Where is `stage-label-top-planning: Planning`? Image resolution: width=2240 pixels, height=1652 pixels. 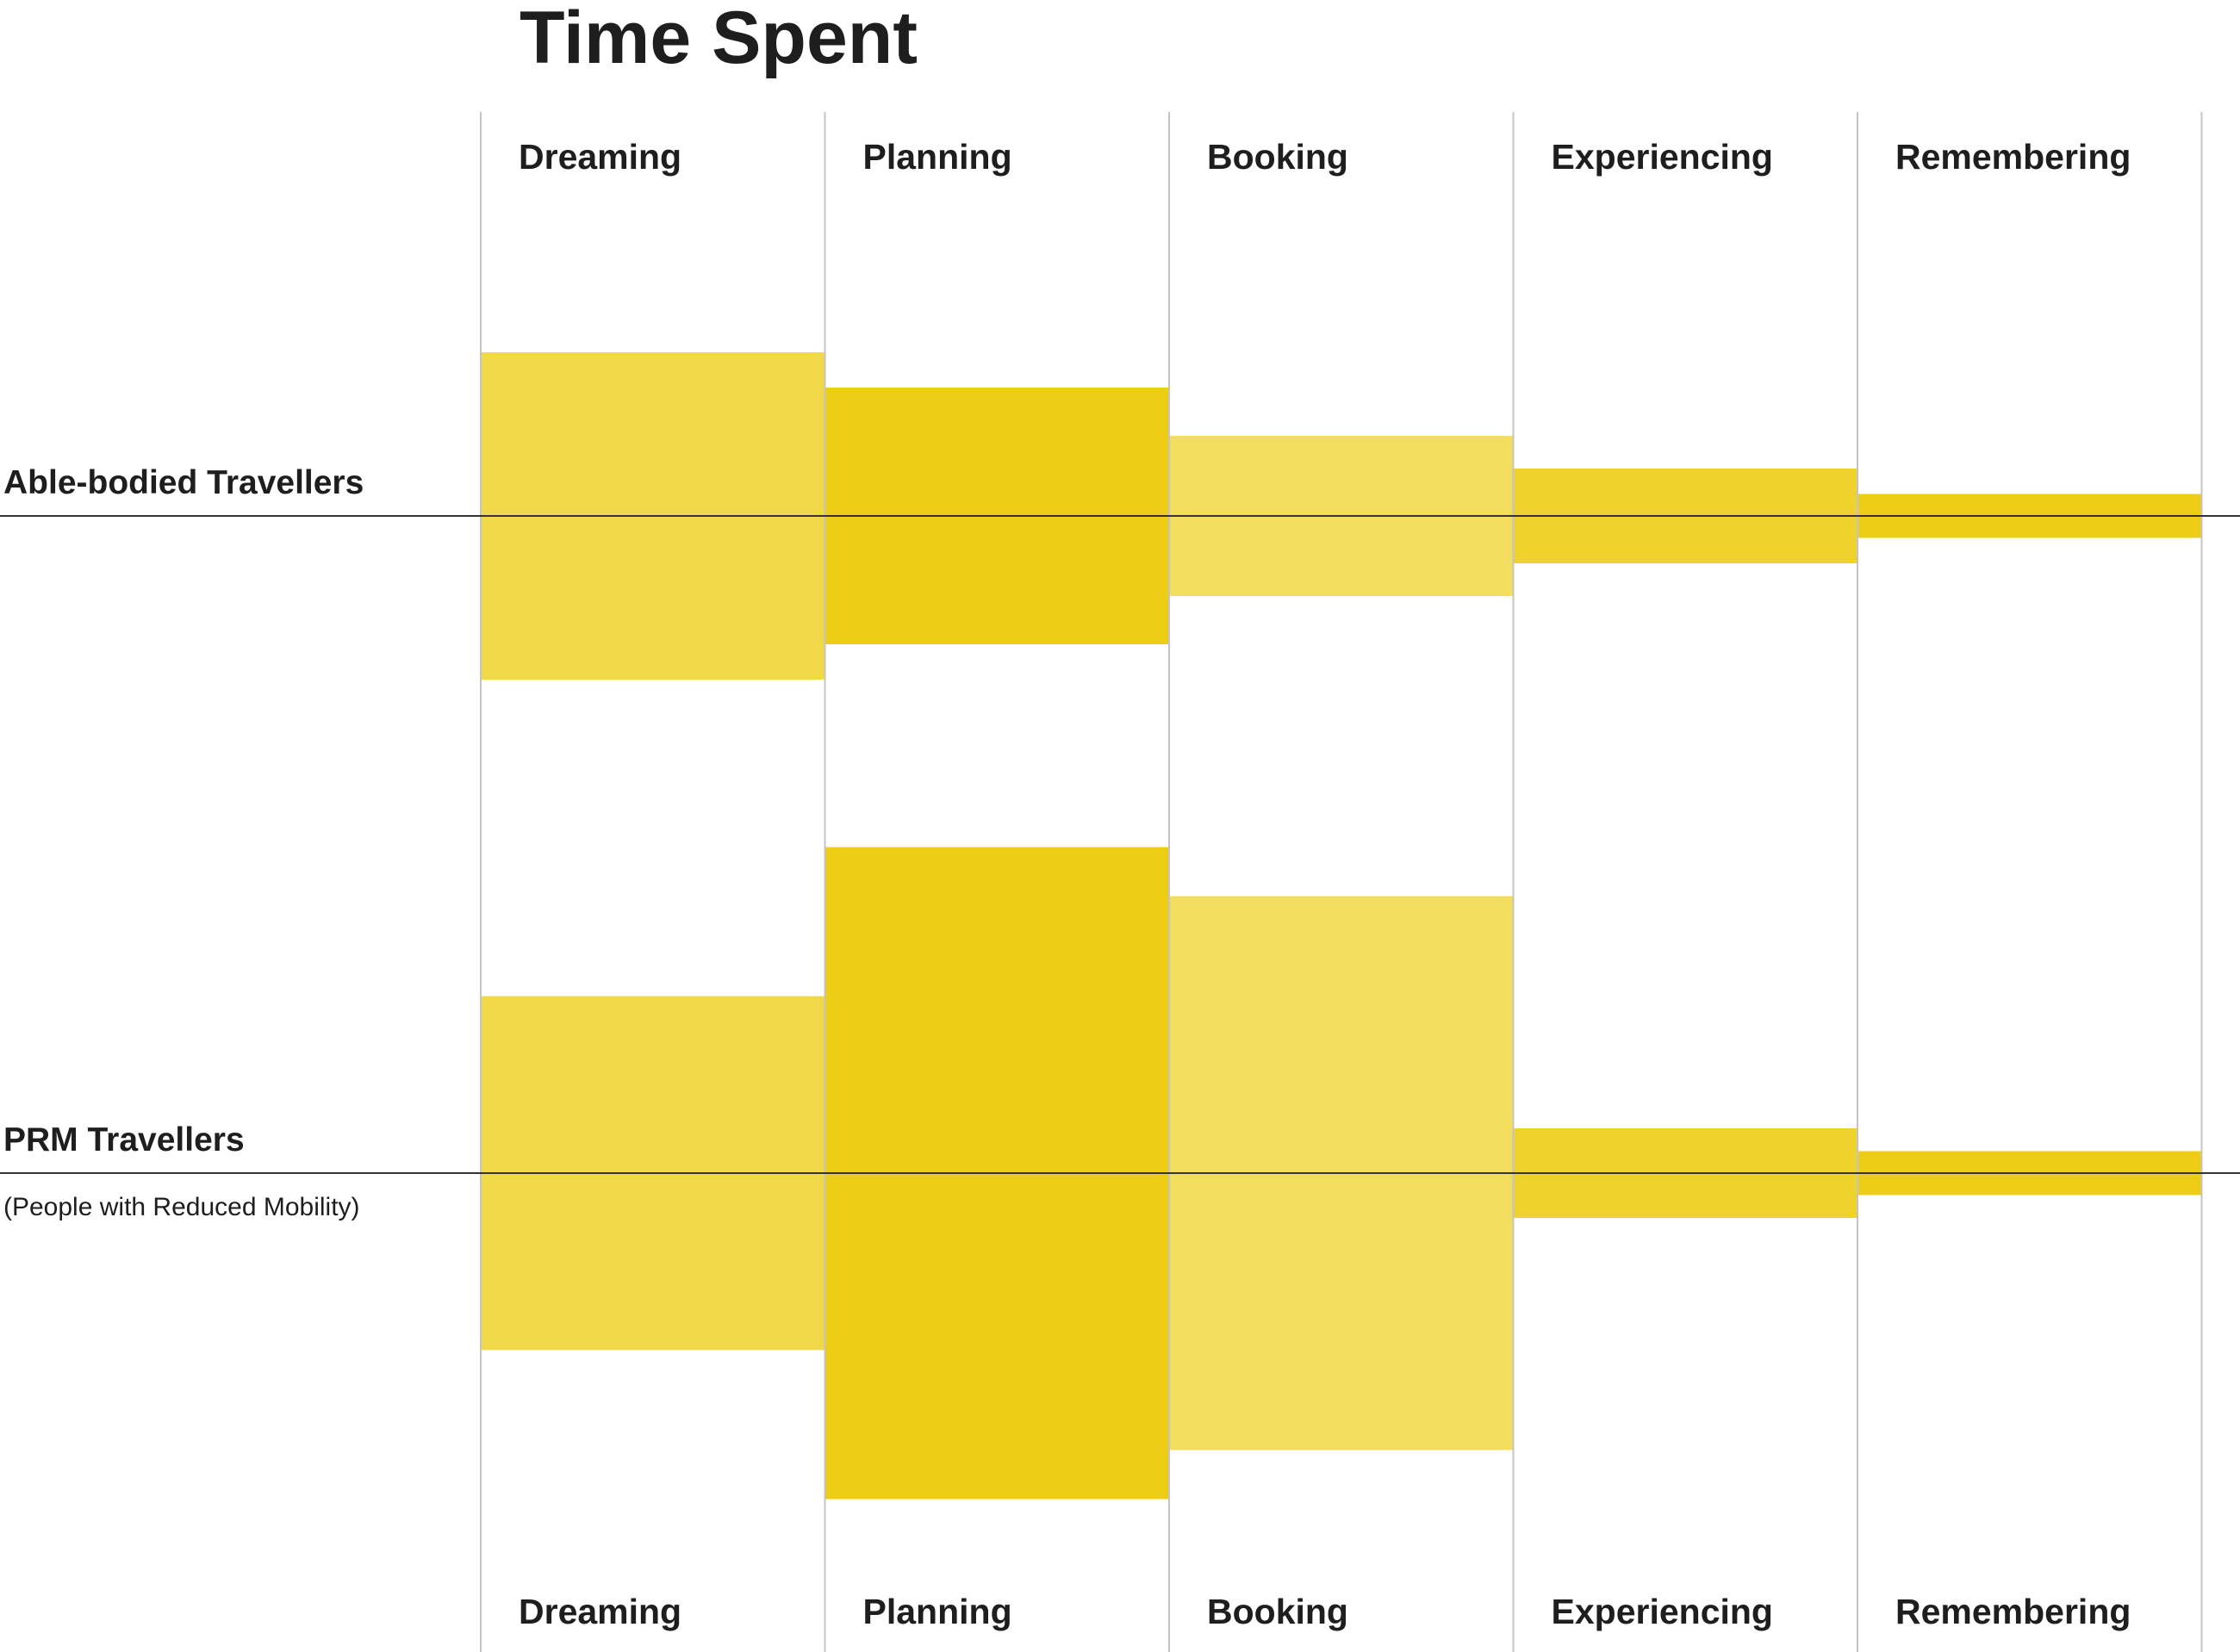
stage-label-top-planning: Planning is located at coordinates (938, 157).